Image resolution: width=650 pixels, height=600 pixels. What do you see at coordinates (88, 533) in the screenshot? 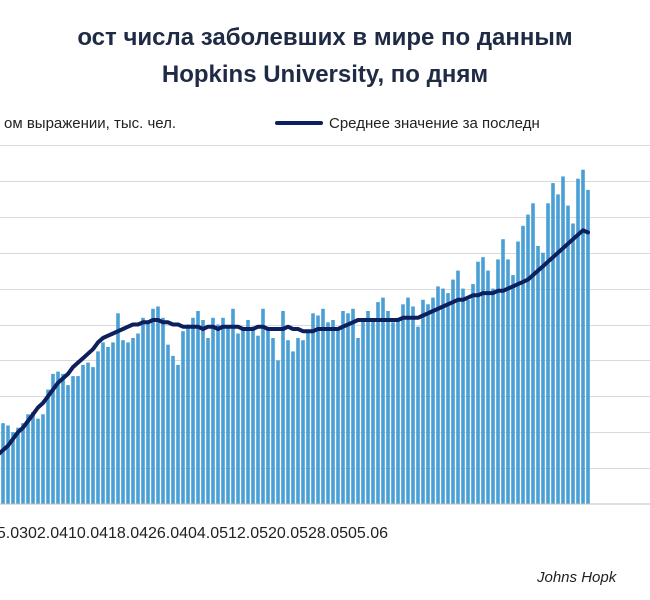
I see `x-tick-label: 10.04` at bounding box center [88, 533].